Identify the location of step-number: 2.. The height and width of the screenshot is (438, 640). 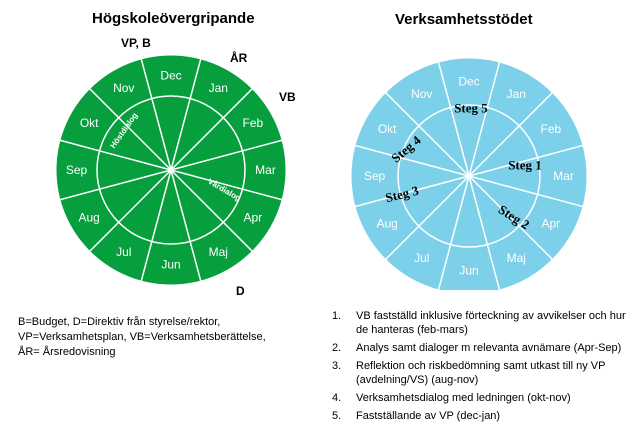
(337, 348).